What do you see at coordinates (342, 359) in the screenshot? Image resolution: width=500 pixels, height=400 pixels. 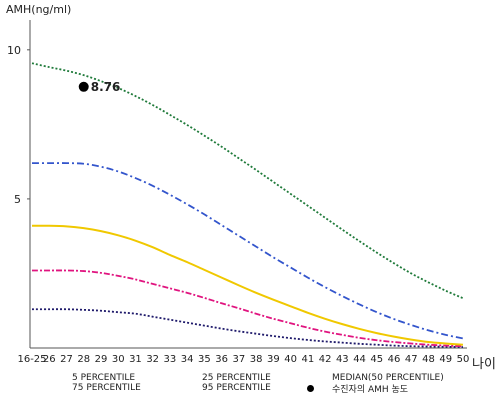 I see `x-tick-label: 43` at bounding box center [342, 359].